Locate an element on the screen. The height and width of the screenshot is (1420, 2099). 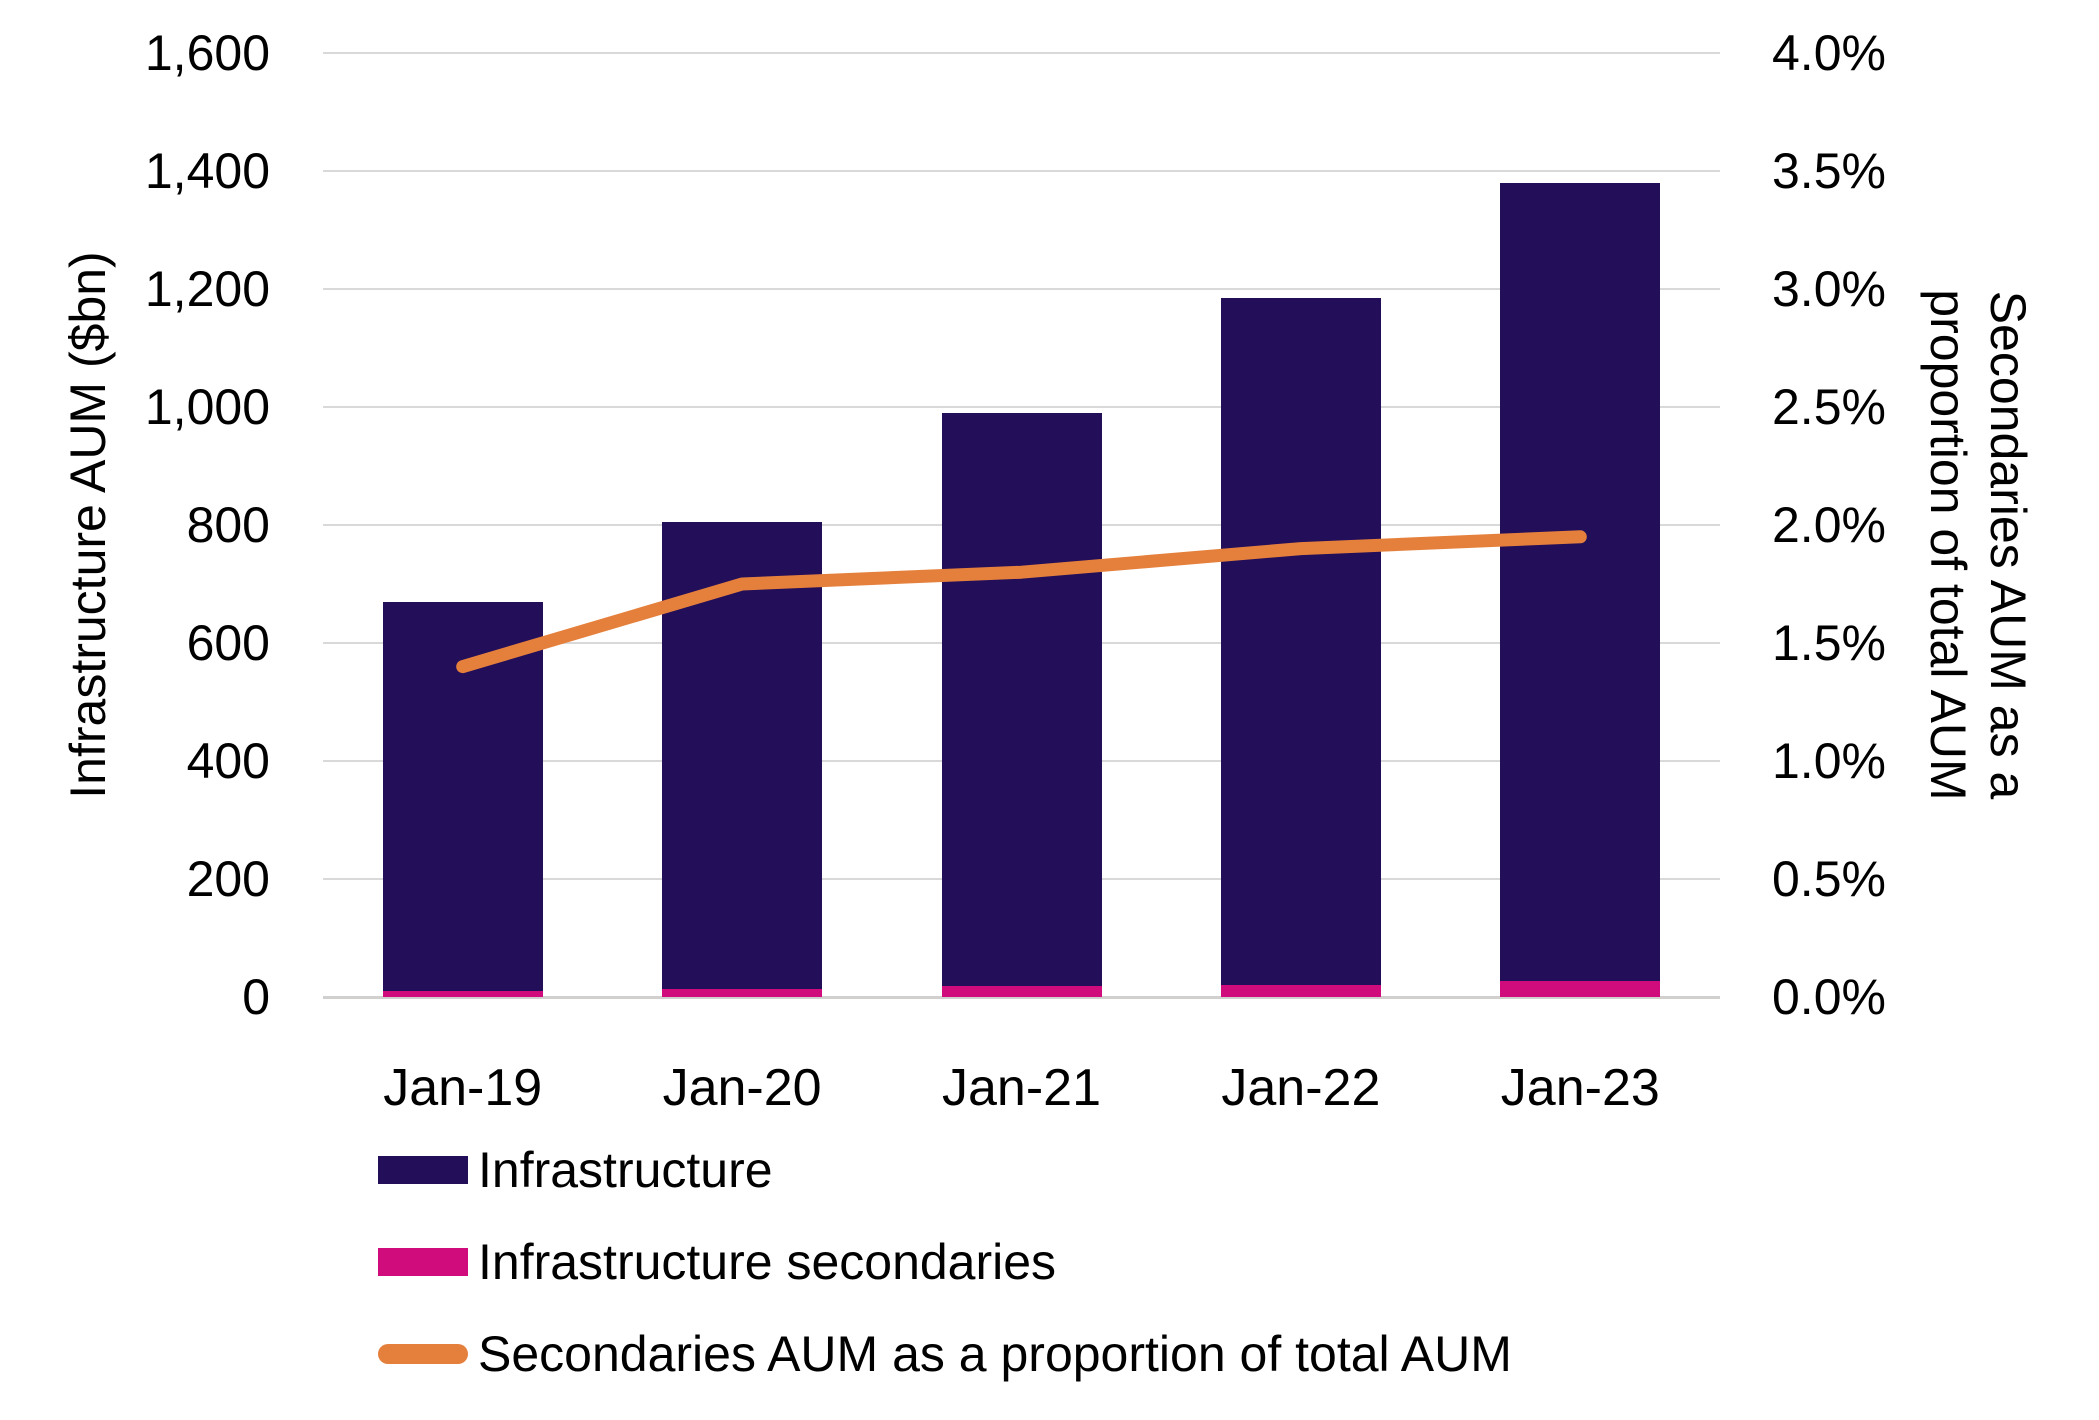
left-axis-tick-label: 1,400 is located at coordinates (207, 171).